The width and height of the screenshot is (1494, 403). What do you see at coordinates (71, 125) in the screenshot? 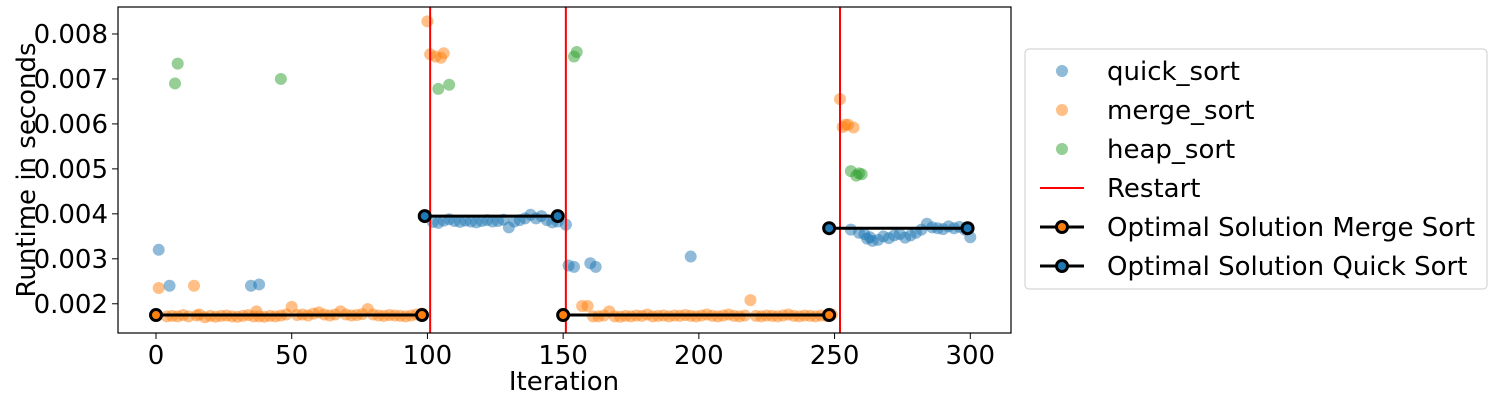
I see `y-tick-label: 0.006` at bounding box center [71, 125].